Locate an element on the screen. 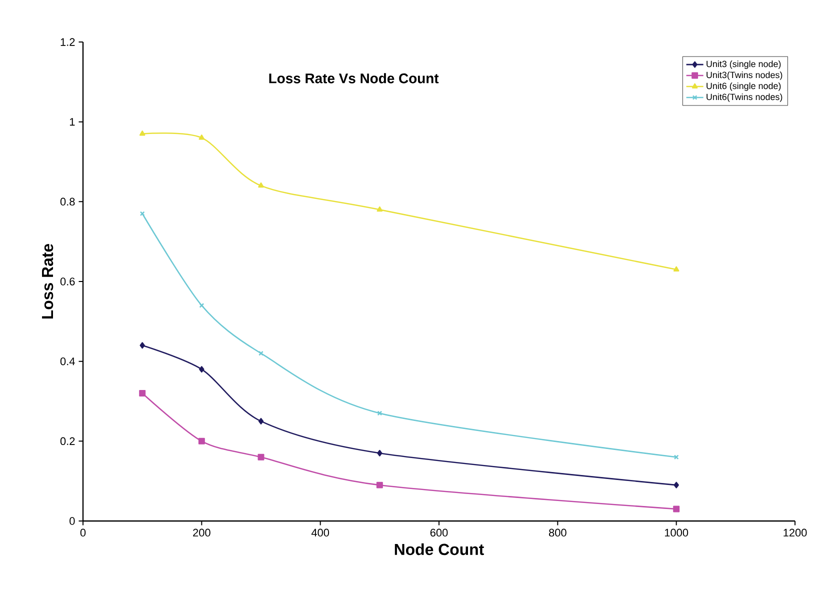  text: Loss Rate Vs Node Count is located at coordinates (354, 78).